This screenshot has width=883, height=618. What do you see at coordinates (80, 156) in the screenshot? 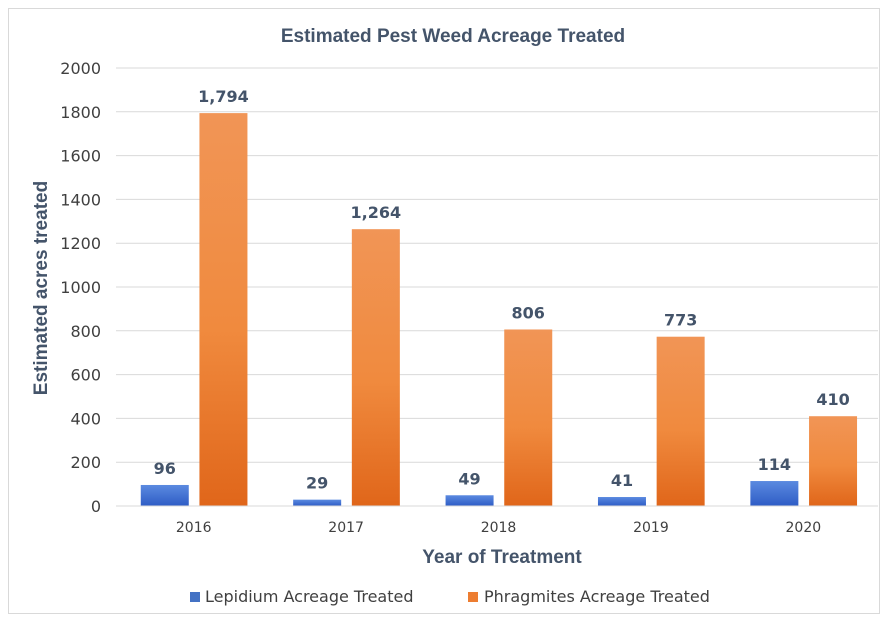
I see `y-tick-label: 1600` at bounding box center [80, 156].